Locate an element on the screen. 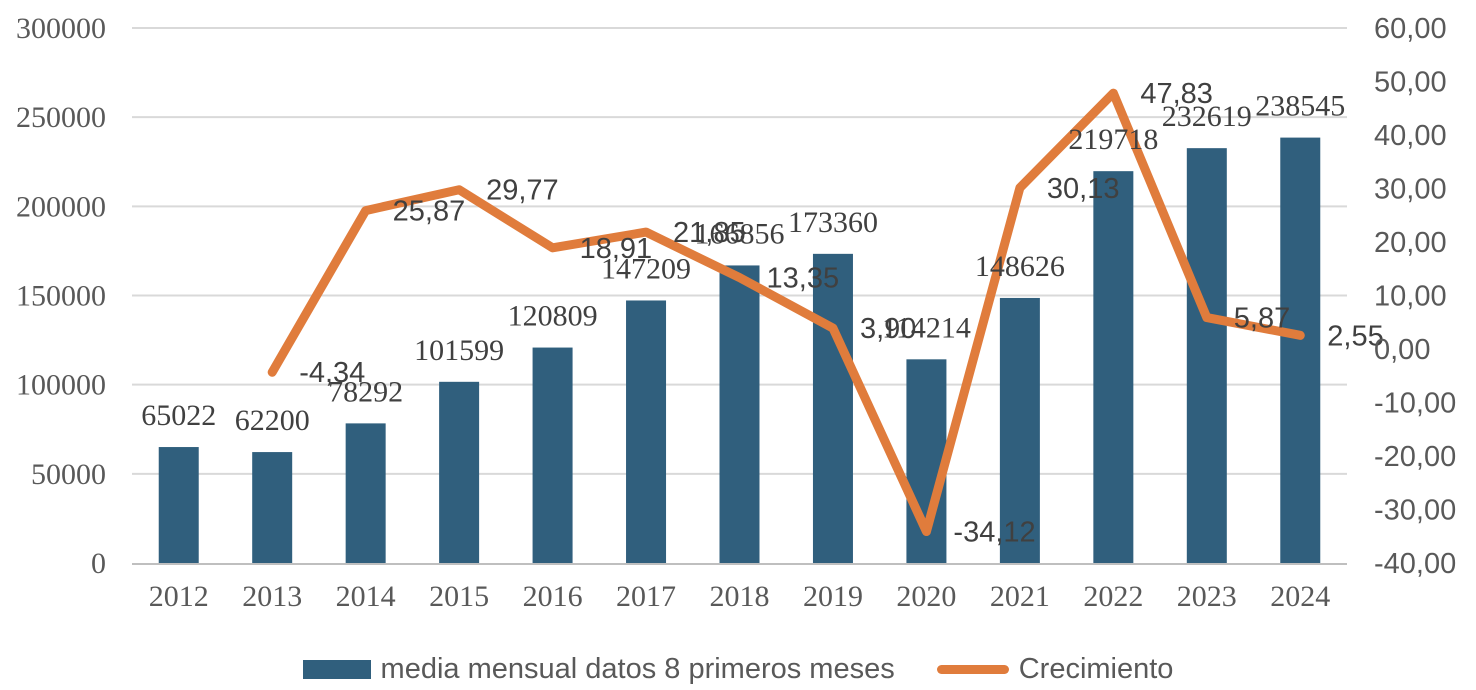 The height and width of the screenshot is (690, 1476). bar-data-label-2022: 219718 is located at coordinates (1113, 139).